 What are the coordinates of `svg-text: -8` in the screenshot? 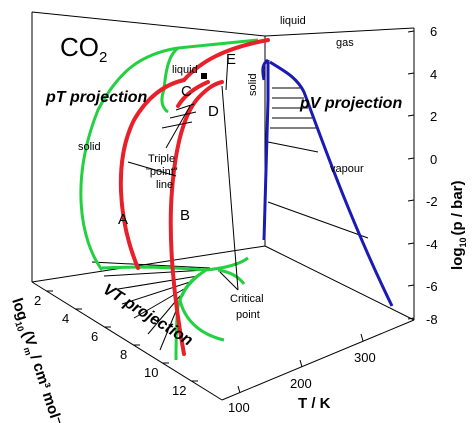 It's located at (432, 319).